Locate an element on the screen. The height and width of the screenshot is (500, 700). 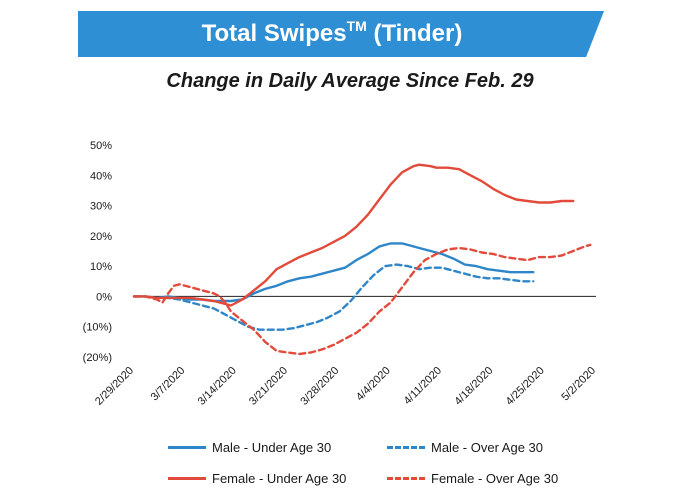
legend-label-female-over-30: Female - Over Age 30 is located at coordinates (495, 478).